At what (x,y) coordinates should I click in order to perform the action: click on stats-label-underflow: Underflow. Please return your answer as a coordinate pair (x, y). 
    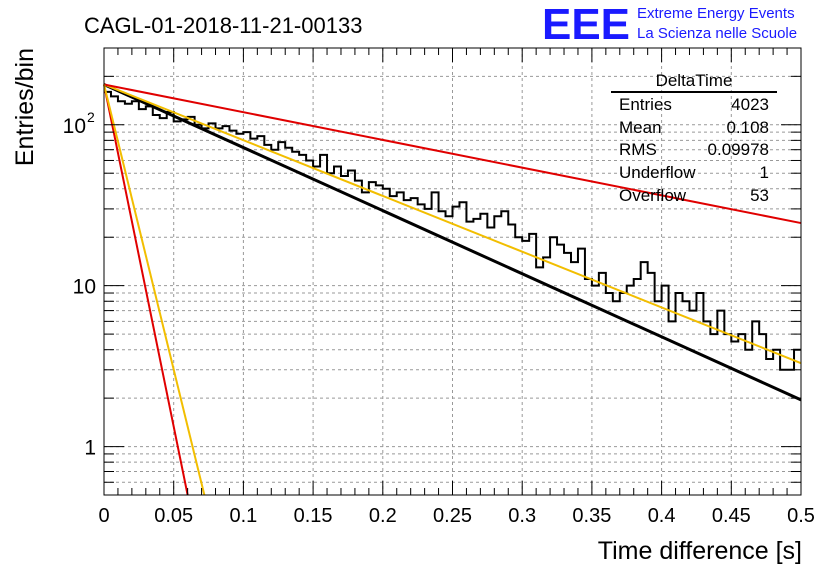
    Looking at the image, I should click on (657, 172).